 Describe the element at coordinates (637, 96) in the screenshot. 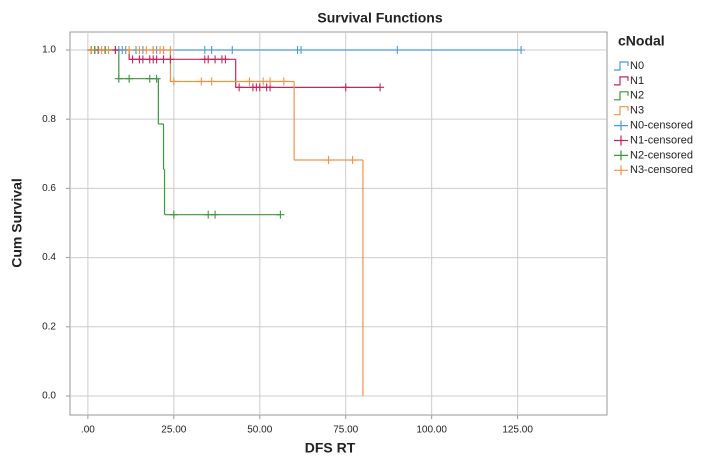

I see `legend-label: N2` at that location.